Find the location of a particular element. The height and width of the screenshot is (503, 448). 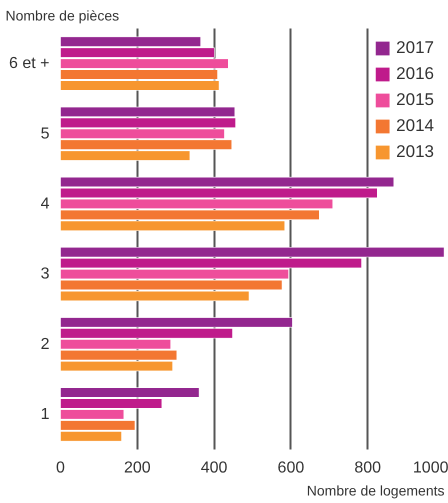

y-tick-label: 4 is located at coordinates (45, 203).